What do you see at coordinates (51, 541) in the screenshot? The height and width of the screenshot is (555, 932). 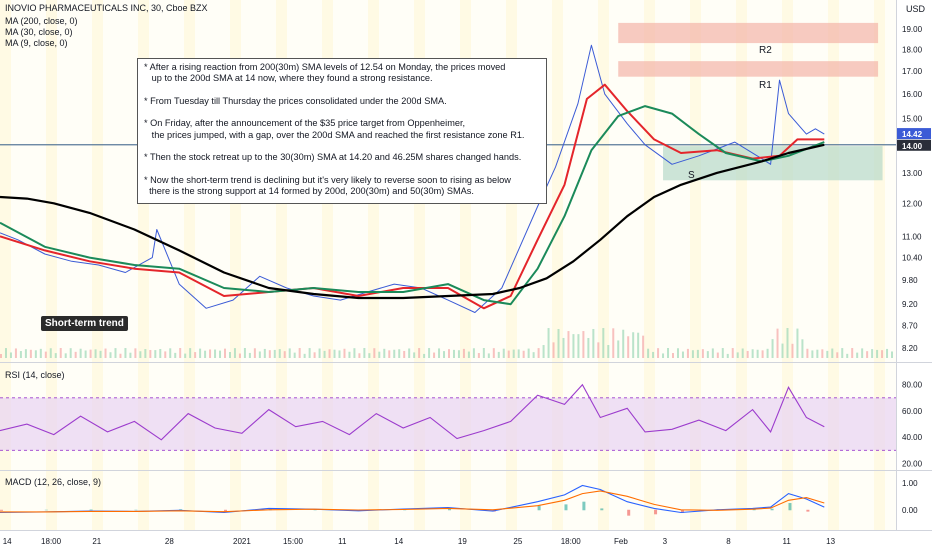 I see `time-tick-label: 18:00` at bounding box center [51, 541].